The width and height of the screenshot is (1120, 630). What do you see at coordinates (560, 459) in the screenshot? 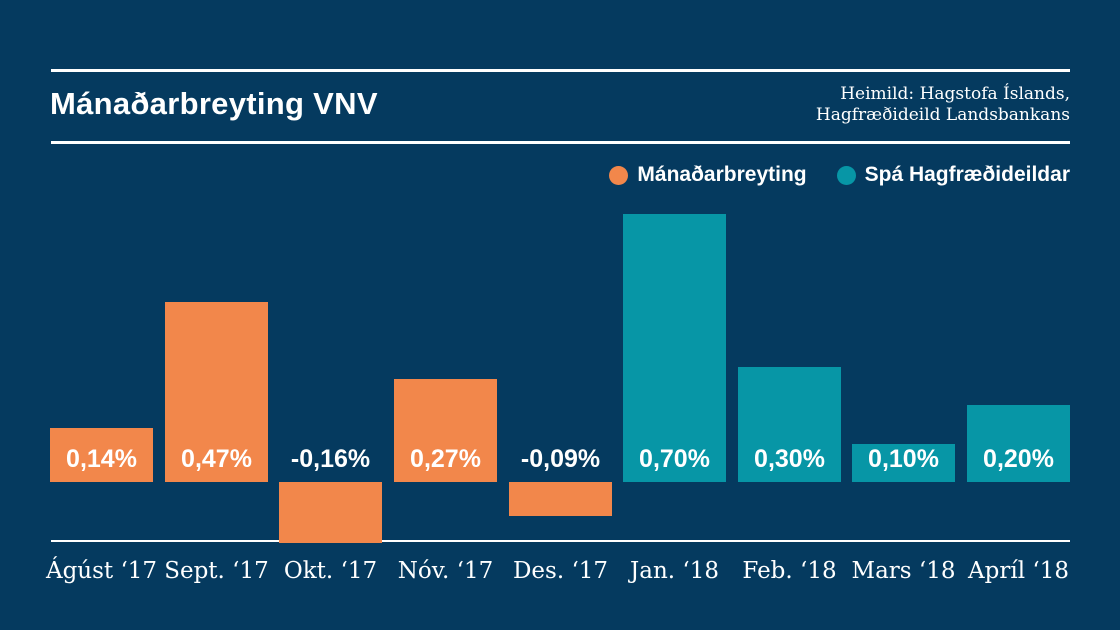
I see `bar-value-label: -0,09%` at bounding box center [560, 459].